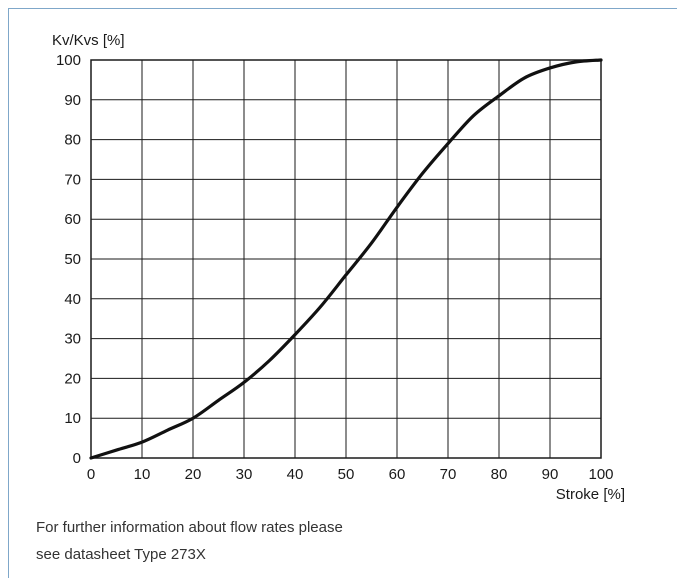 Image resolution: width=677 pixels, height=578 pixels. What do you see at coordinates (72, 259) in the screenshot?
I see `y-tick-label: 50` at bounding box center [72, 259].